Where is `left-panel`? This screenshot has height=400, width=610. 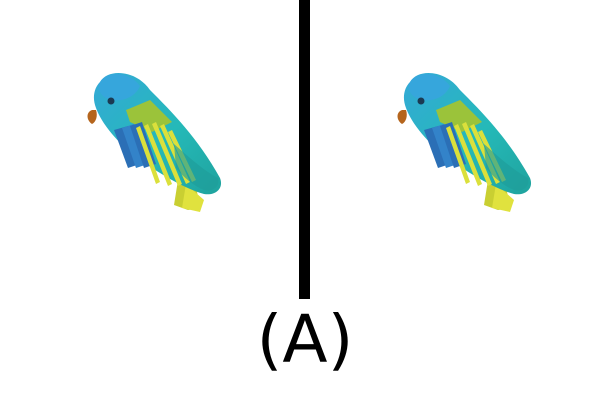 left-panel is located at coordinates (158, 140).